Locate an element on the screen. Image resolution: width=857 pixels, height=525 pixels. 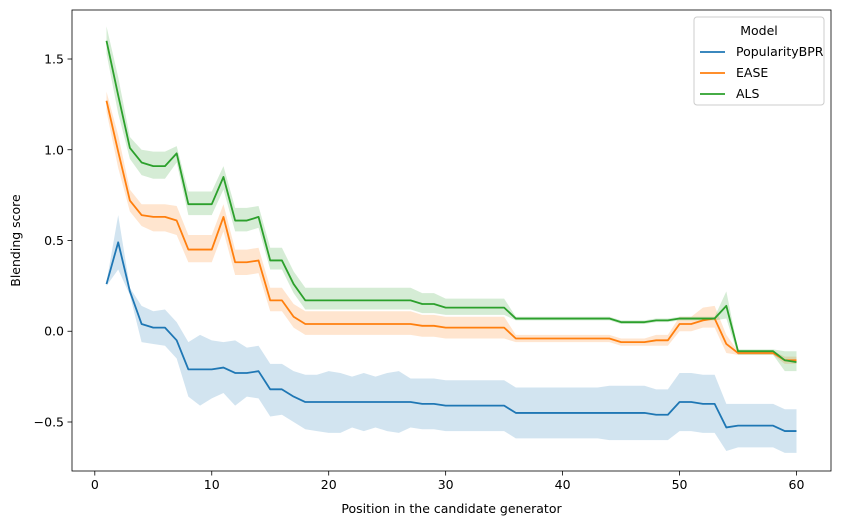
x-tick-label: 50 is located at coordinates (680, 484).